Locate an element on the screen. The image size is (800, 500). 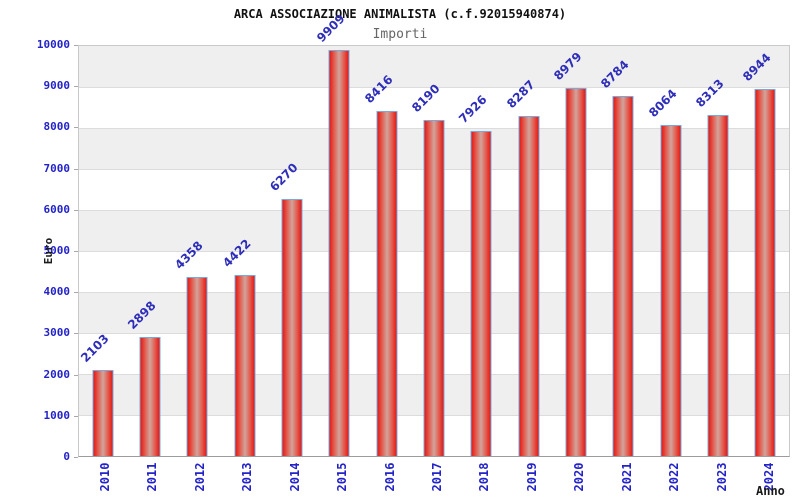
bar-slot: 8287 is located at coordinates (527, 251).